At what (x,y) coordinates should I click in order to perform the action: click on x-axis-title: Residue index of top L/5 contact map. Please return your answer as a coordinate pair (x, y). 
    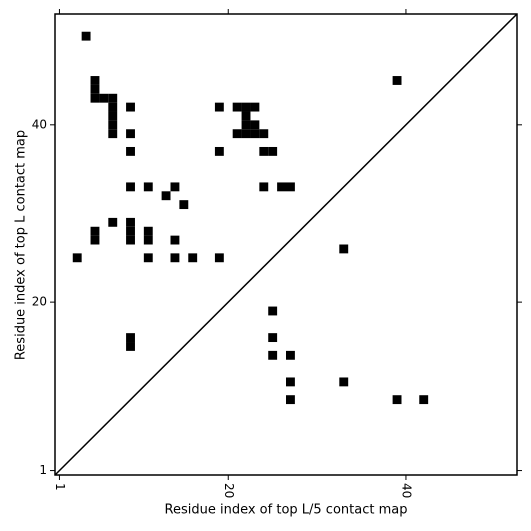
    Looking at the image, I should click on (286, 510).